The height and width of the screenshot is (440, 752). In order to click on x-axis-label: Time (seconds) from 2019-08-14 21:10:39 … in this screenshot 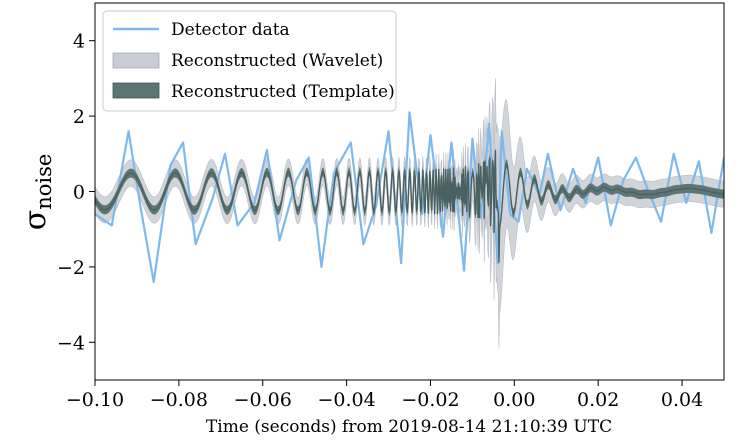, I will do `click(409, 427)`.